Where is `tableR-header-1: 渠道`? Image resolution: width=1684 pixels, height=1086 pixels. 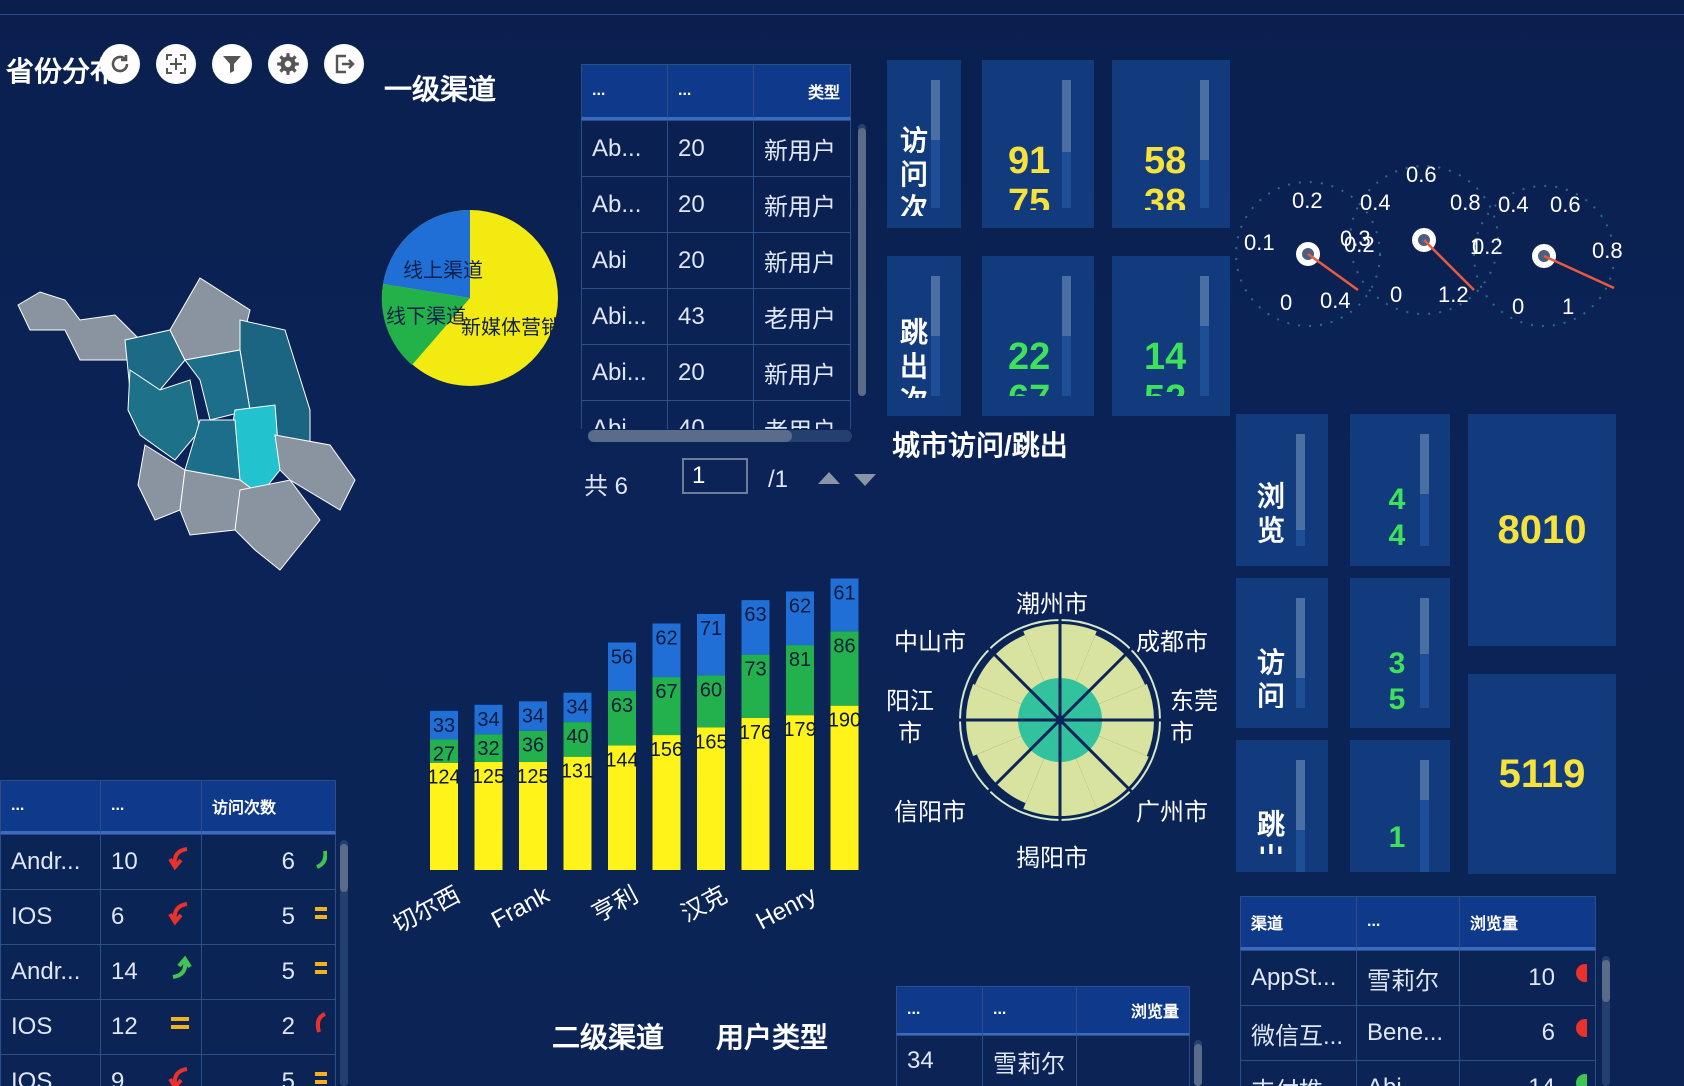 tableR-header-1: 渠道 is located at coordinates (1298, 923).